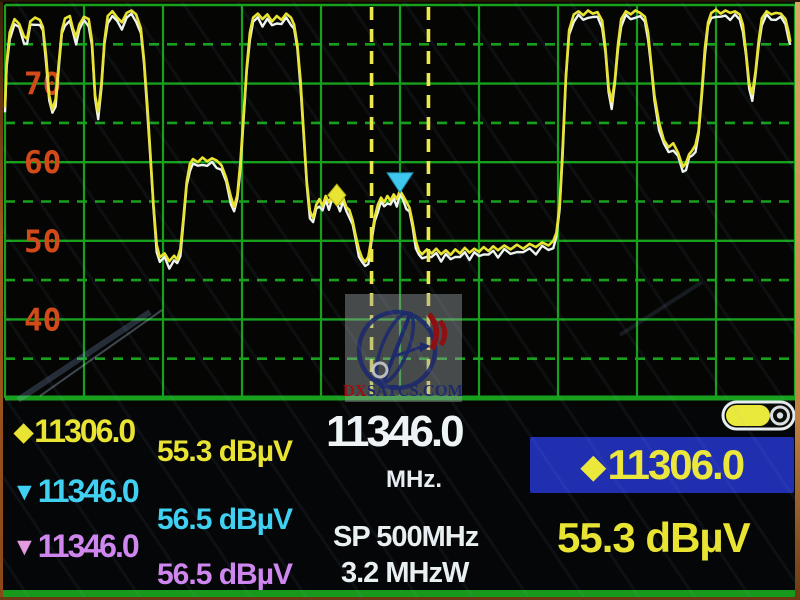  What do you see at coordinates (403, 348) in the screenshot?
I see `dxsatcs-watermark: DXSATCS.COM` at bounding box center [403, 348].